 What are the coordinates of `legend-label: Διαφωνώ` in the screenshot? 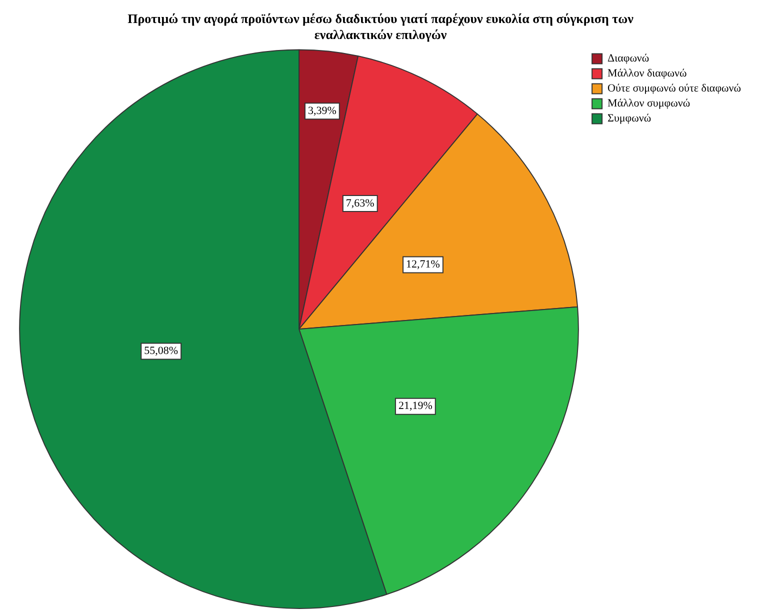 It's located at (629, 58).